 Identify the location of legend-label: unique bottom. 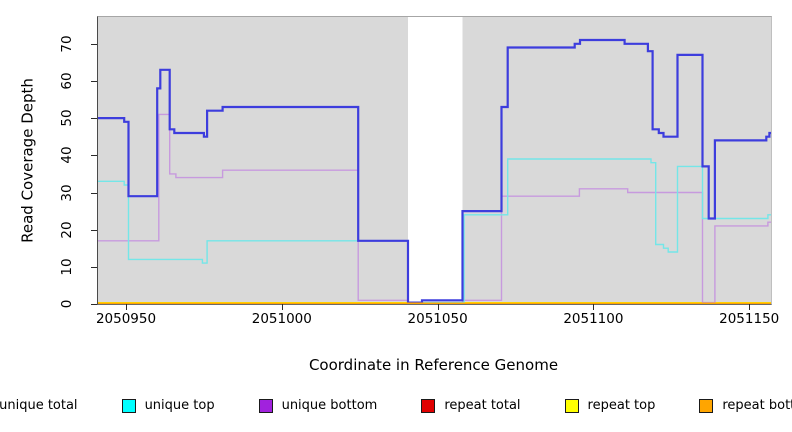
(329, 405).